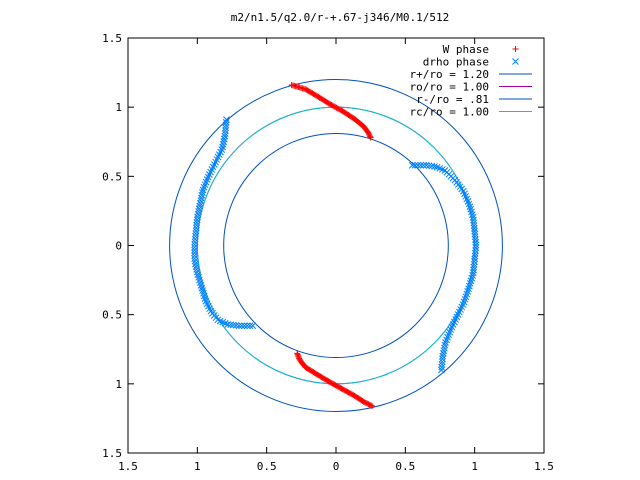 This screenshot has width=640, height=480. Describe the element at coordinates (449, 87) in the screenshot. I see `legend-label: ro/ro = 1.00` at that location.